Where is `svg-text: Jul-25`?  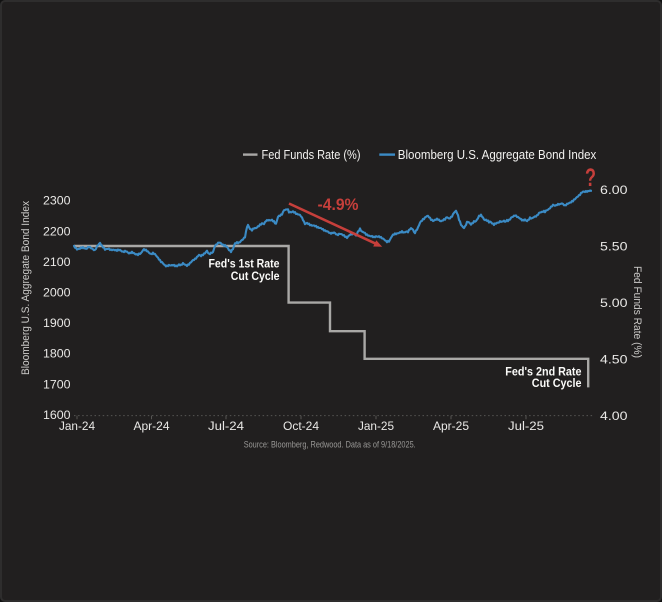
svg-text: Jul-25 is located at coordinates (526, 426).